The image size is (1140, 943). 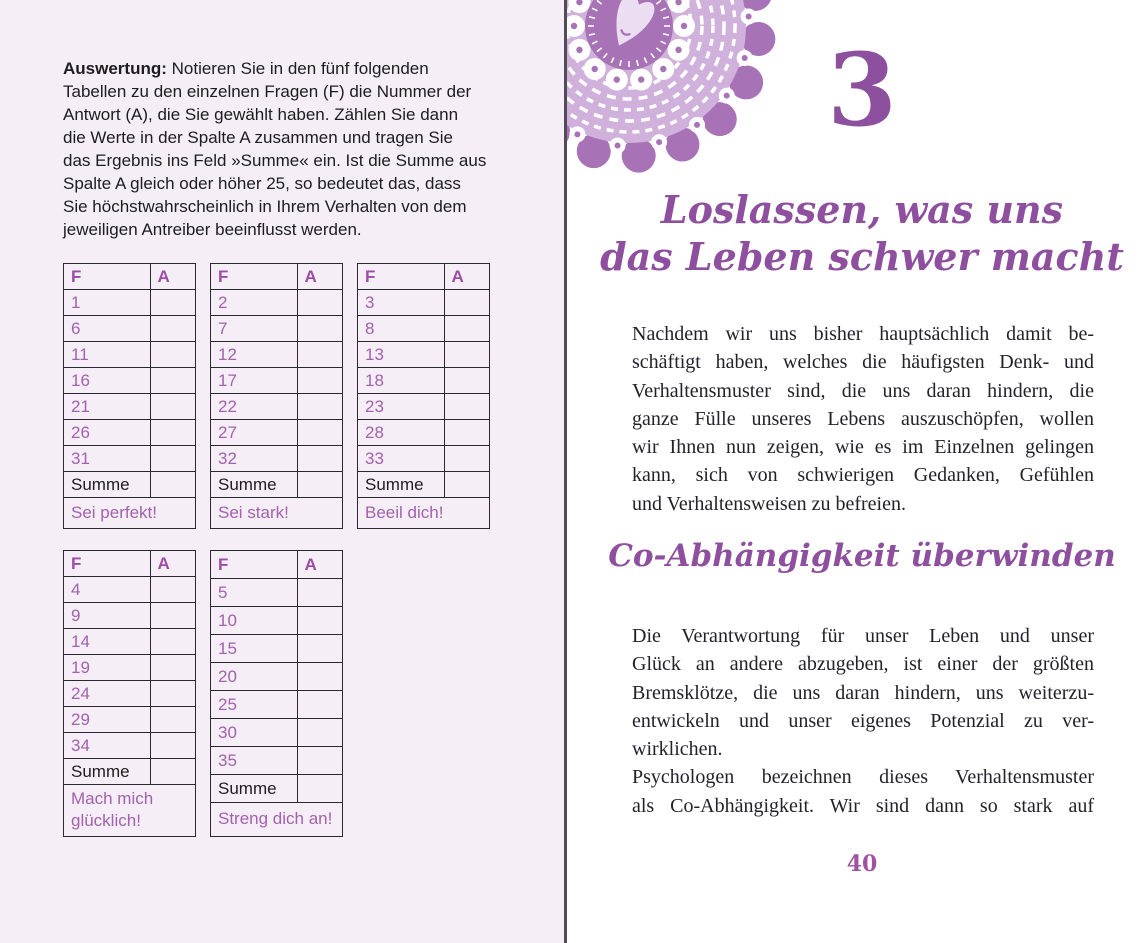 What do you see at coordinates (277, 705) in the screenshot?
I see `table-row: 25` at bounding box center [277, 705].